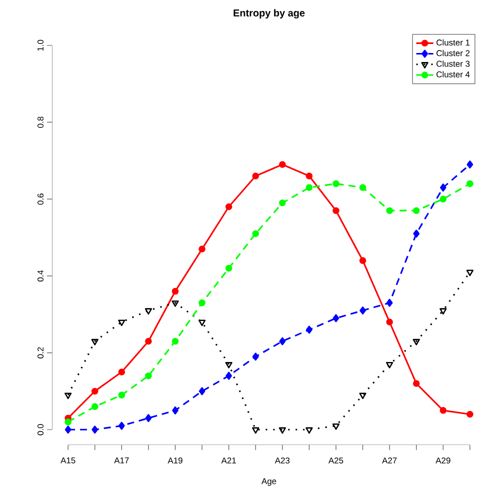  Describe the element at coordinates (282, 460) in the screenshot. I see `x-tick-label: A23` at that location.